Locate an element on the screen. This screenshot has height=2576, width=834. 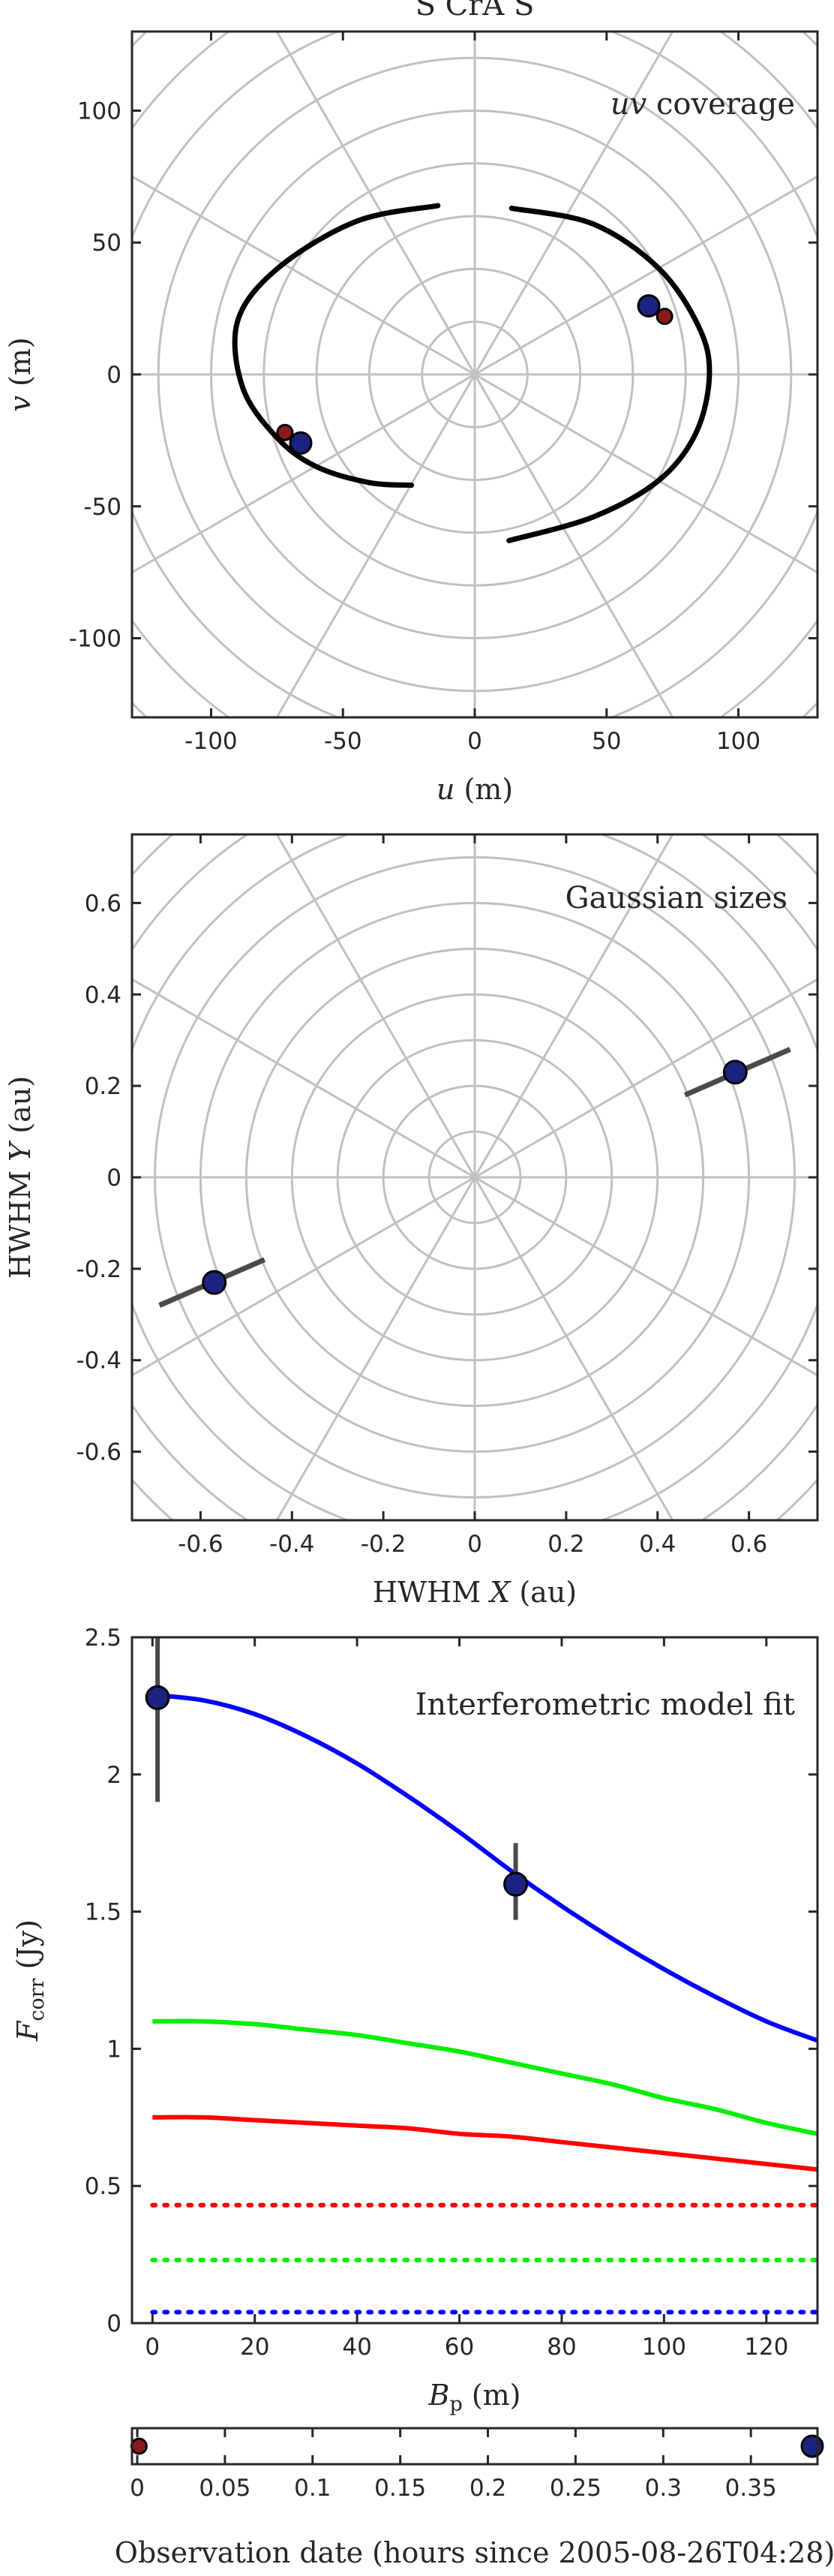
x-axis-label: u (m) is located at coordinates (474, 789).